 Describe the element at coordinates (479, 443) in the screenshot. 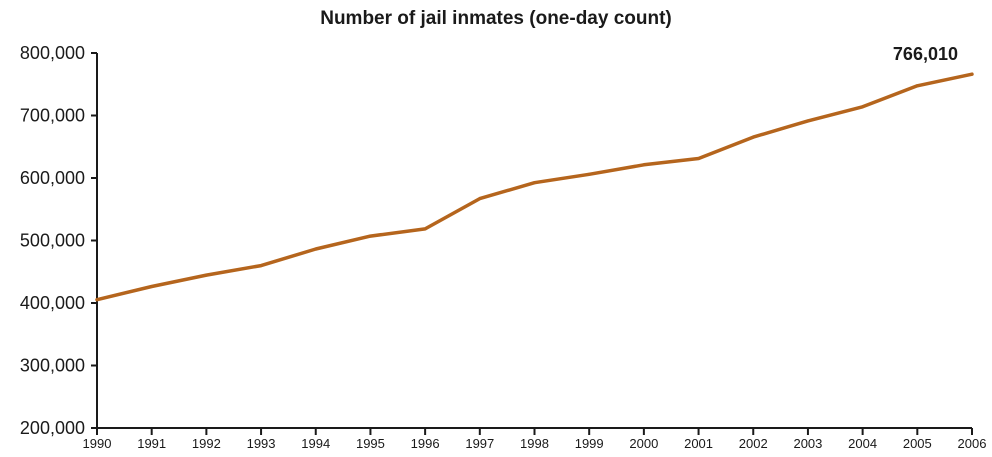

I see `x-tick-label: 1997` at that location.